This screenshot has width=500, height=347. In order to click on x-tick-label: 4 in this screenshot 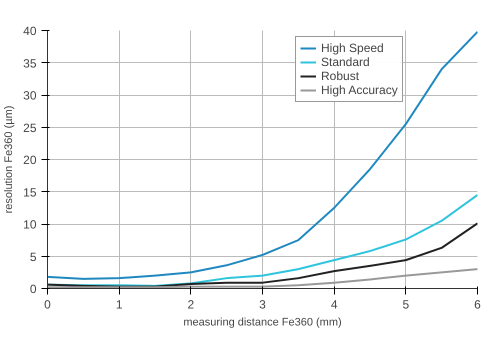, I will do `click(334, 305)`.